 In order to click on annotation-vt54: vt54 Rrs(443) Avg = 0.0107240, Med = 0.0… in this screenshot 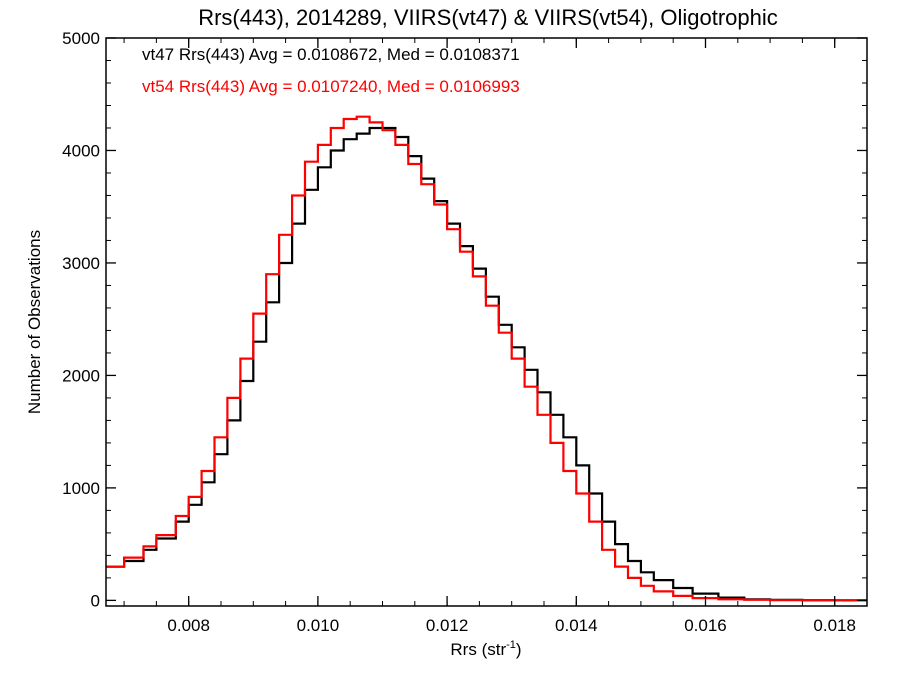, I will do `click(331, 86)`.